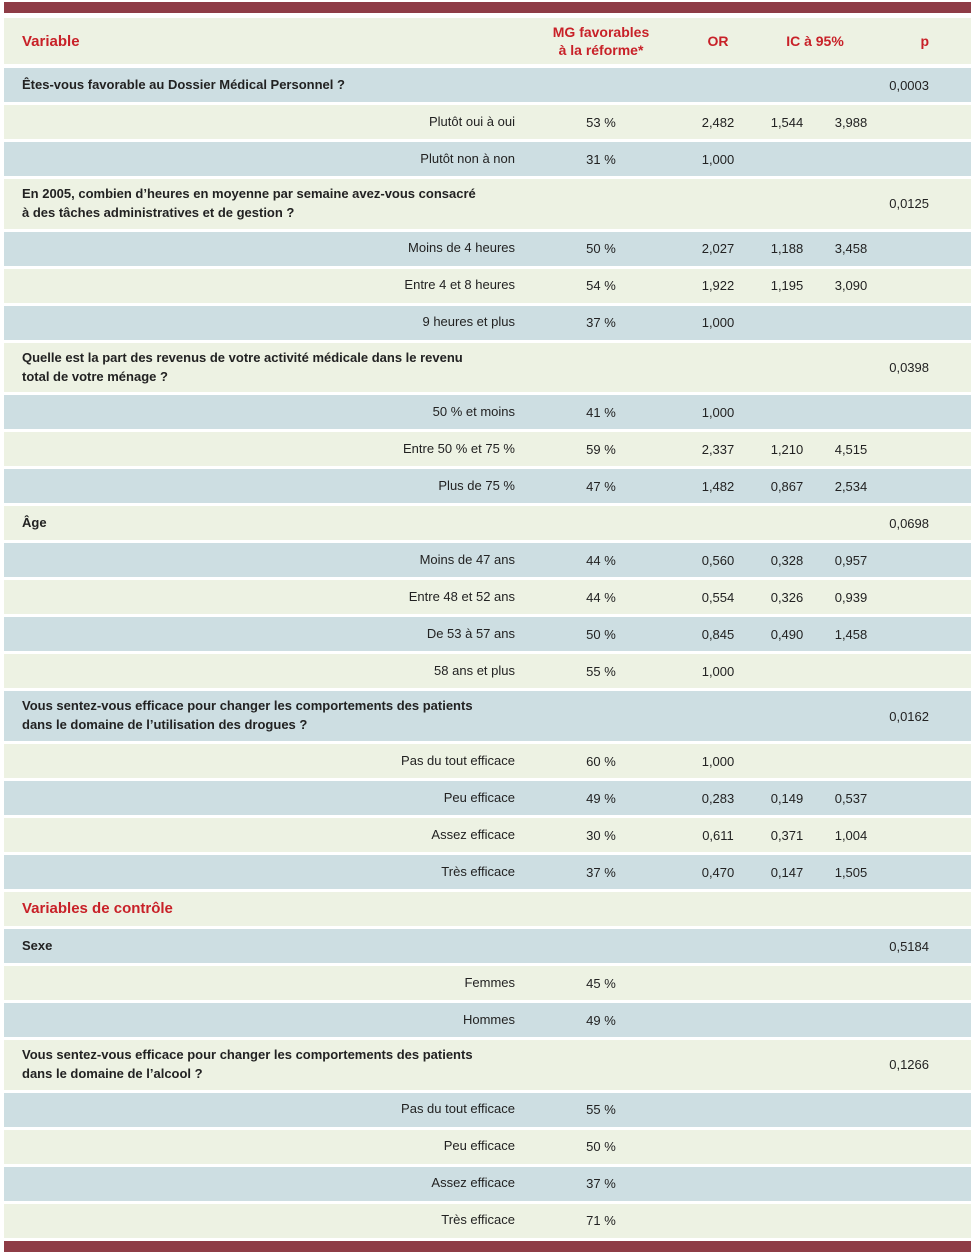  Describe the element at coordinates (909, 85) in the screenshot. I see `p-cell: 0,0003` at that location.